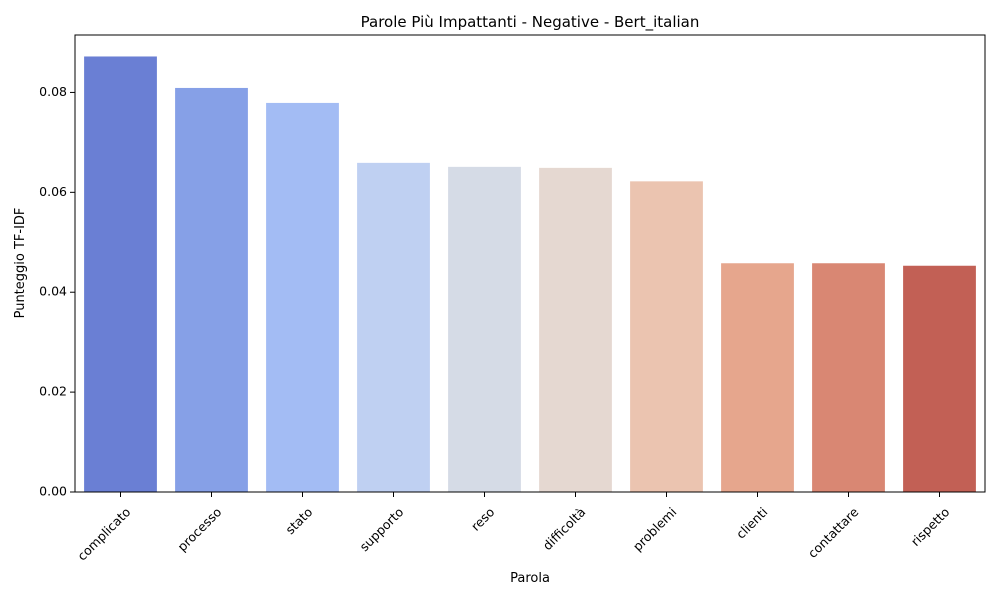 The image size is (1000, 600). What do you see at coordinates (53, 191) in the screenshot?
I see `y-tick-label: 0.06` at bounding box center [53, 191].